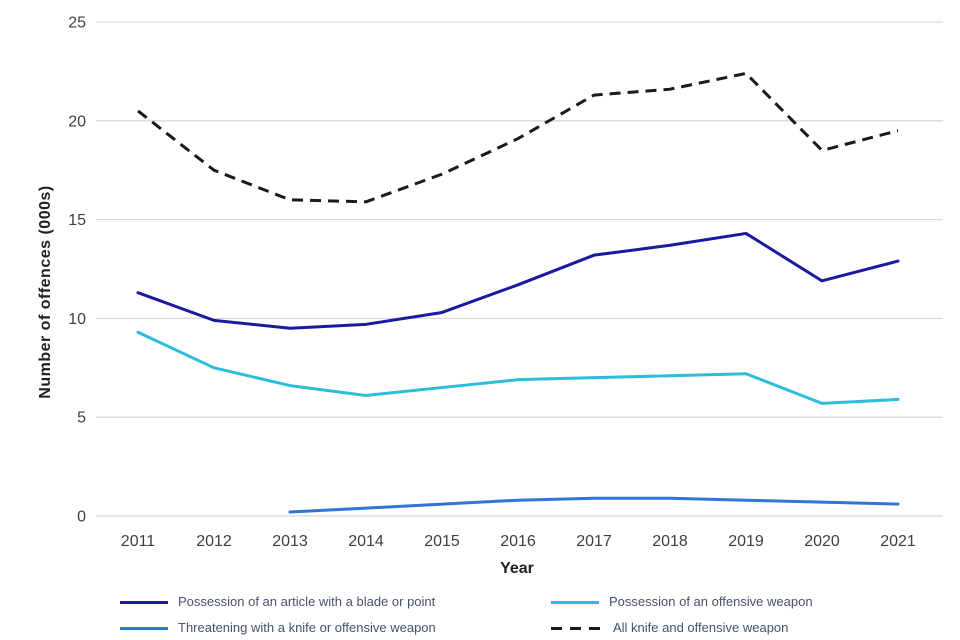 The image size is (960, 640). I want to click on y-axis-tick-labels: 0 5 10 15 20 25, so click(77, 270).